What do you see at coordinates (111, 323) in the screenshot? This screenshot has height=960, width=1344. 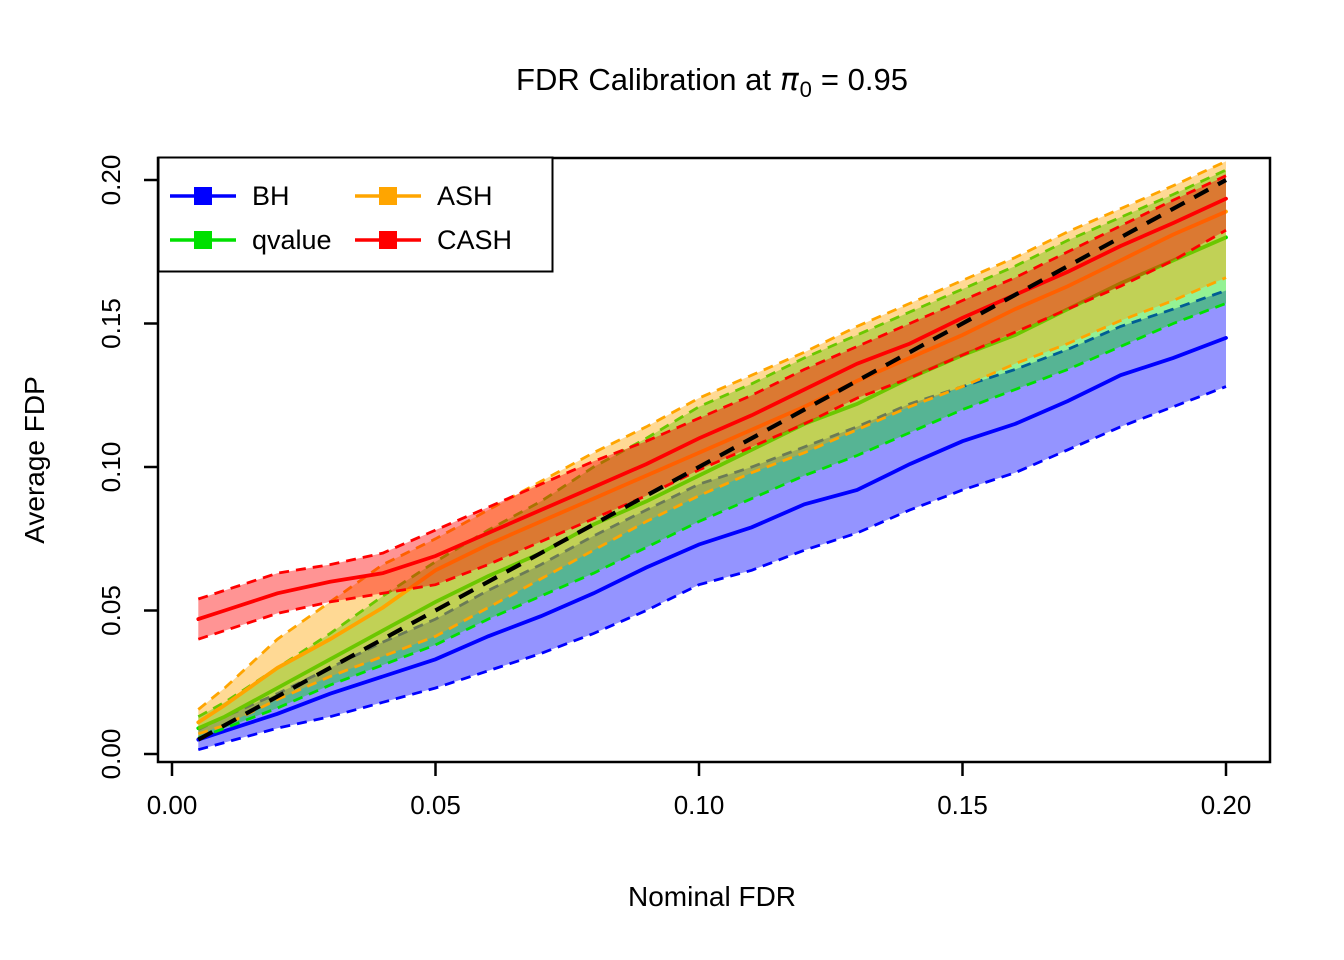 I see `y-tick-label: 0.15` at bounding box center [111, 323].